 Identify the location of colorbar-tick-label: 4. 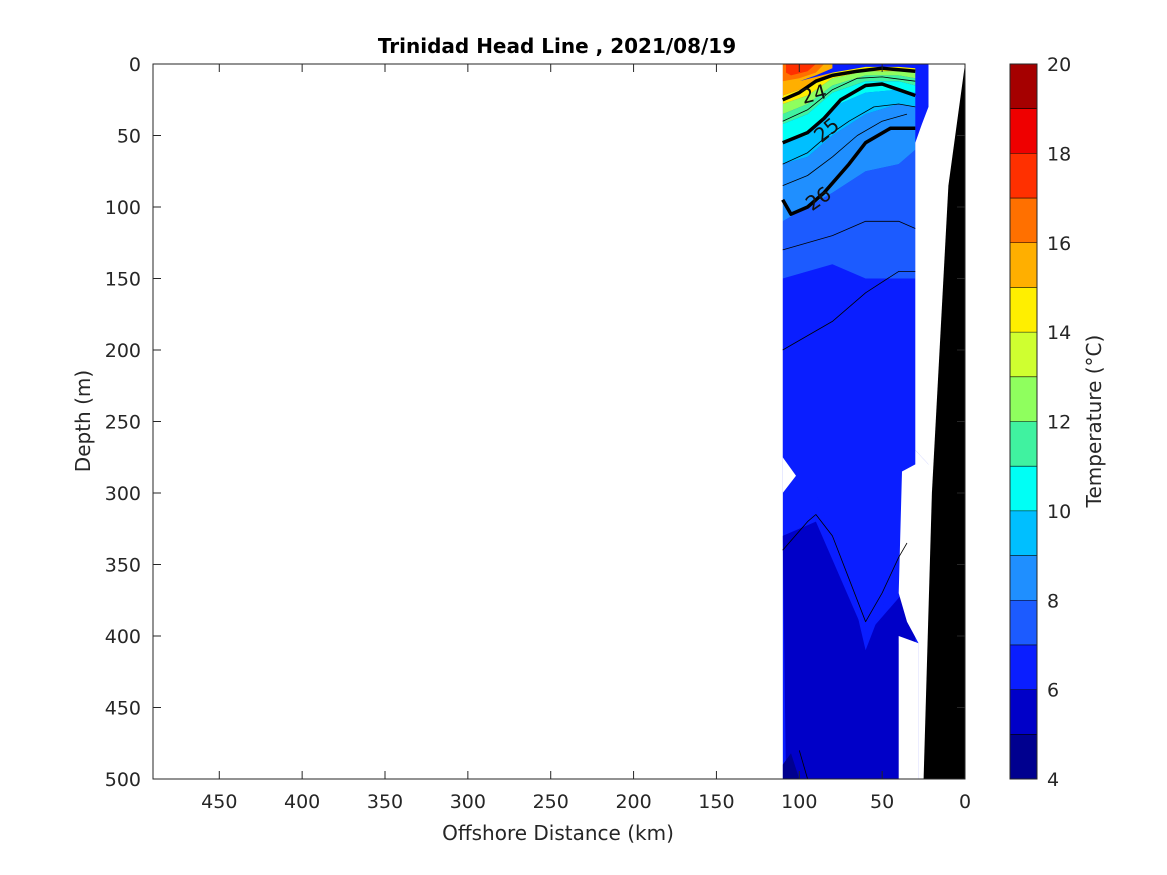
(1053, 780).